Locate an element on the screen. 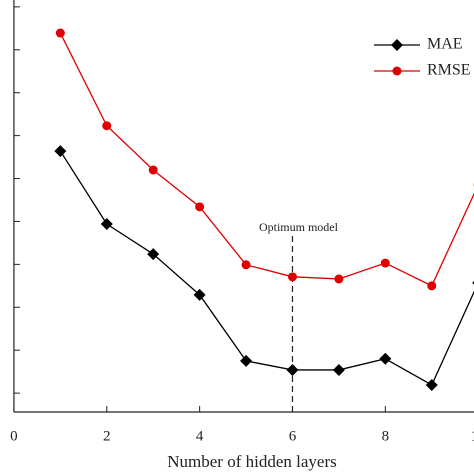 The height and width of the screenshot is (474, 474). annotation-text: Optimum model is located at coordinates (299, 227).